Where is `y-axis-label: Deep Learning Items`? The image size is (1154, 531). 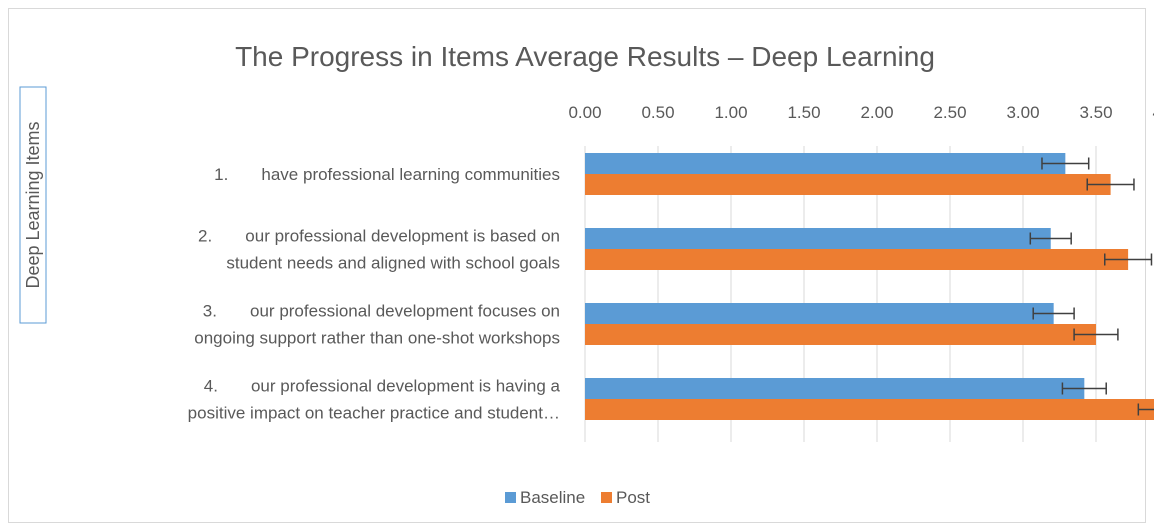 y-axis-label: Deep Learning Items is located at coordinates (33, 204).